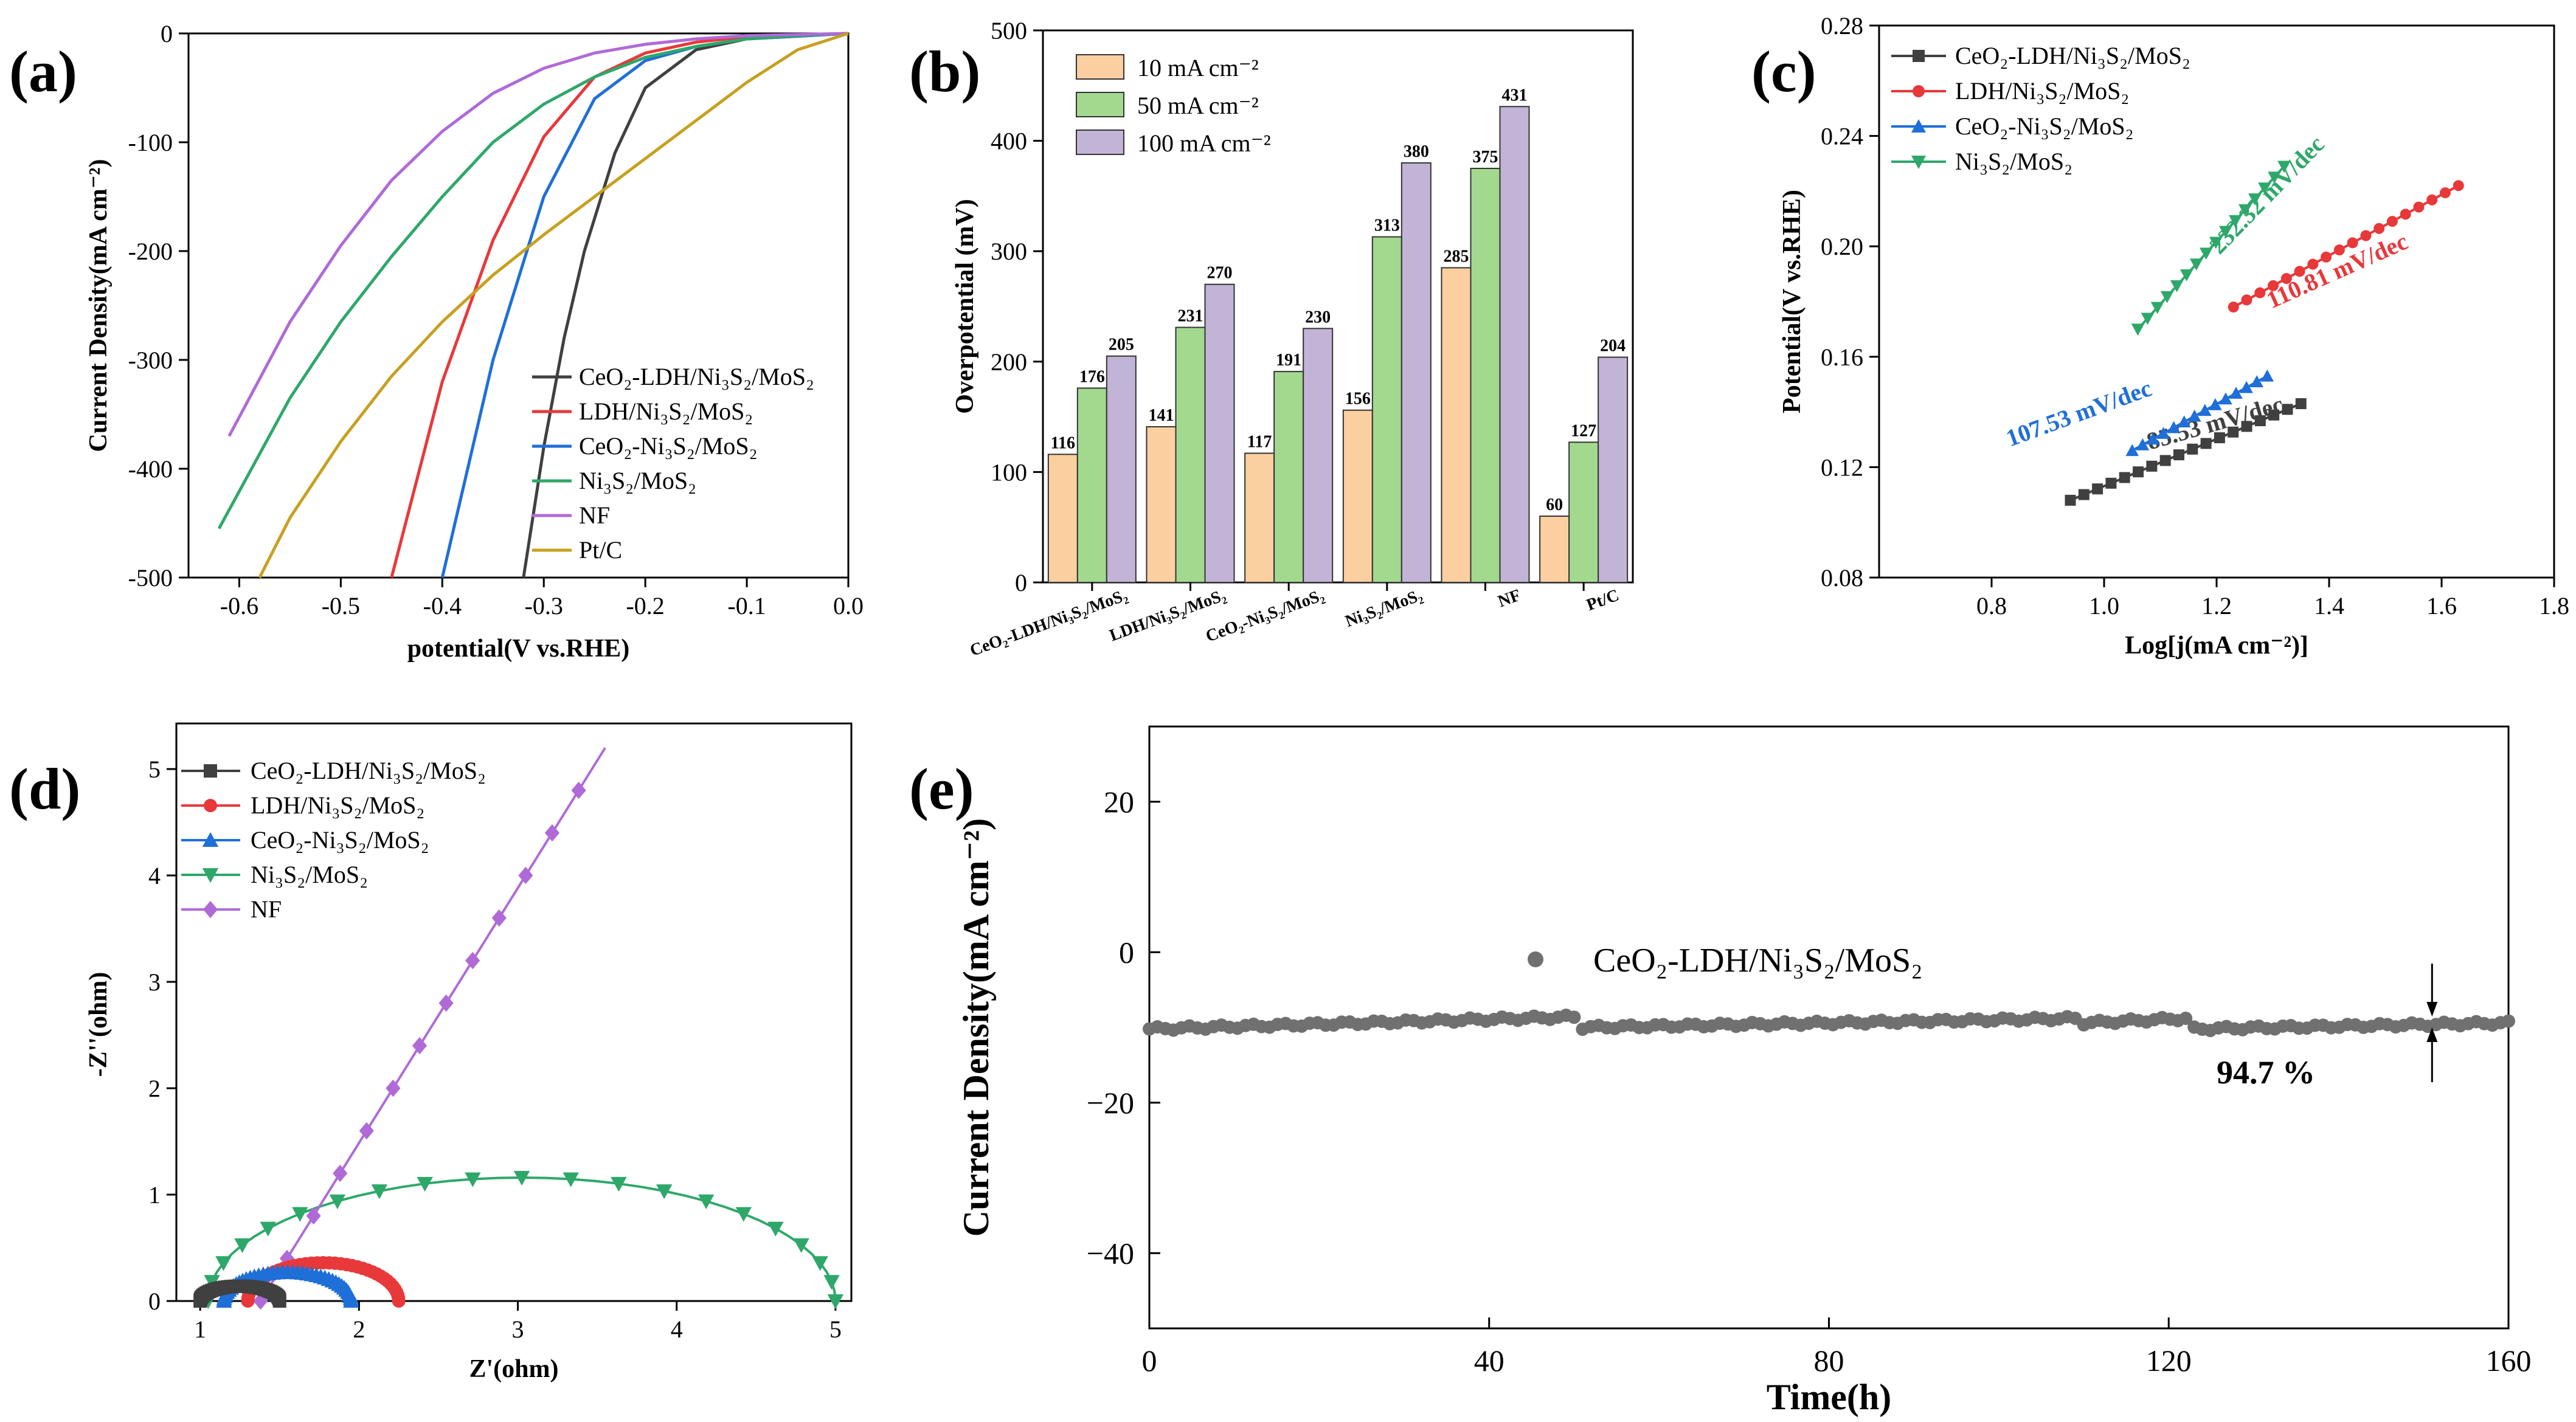 The width and height of the screenshot is (2576, 1422). I want to click on x-tick-label: 160, so click(2509, 1361).